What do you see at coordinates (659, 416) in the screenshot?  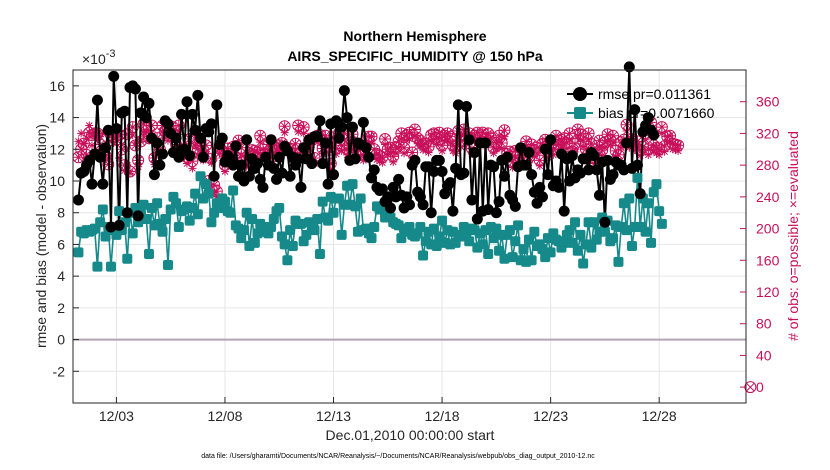 I see `x-tick-label: 12/28` at bounding box center [659, 416].